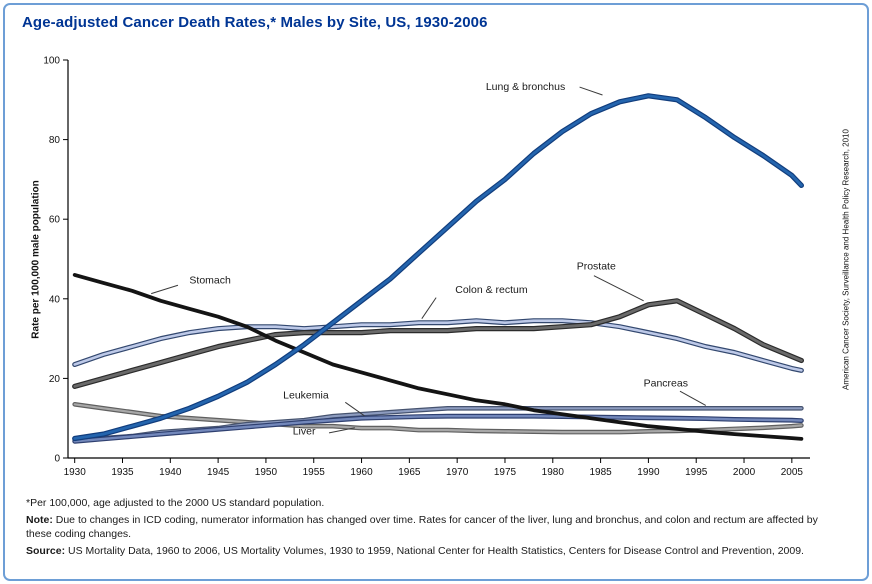 Image resolution: width=872 pixels, height=584 pixels. What do you see at coordinates (55, 140) in the screenshot?
I see `y-tick-label: 80` at bounding box center [55, 140].